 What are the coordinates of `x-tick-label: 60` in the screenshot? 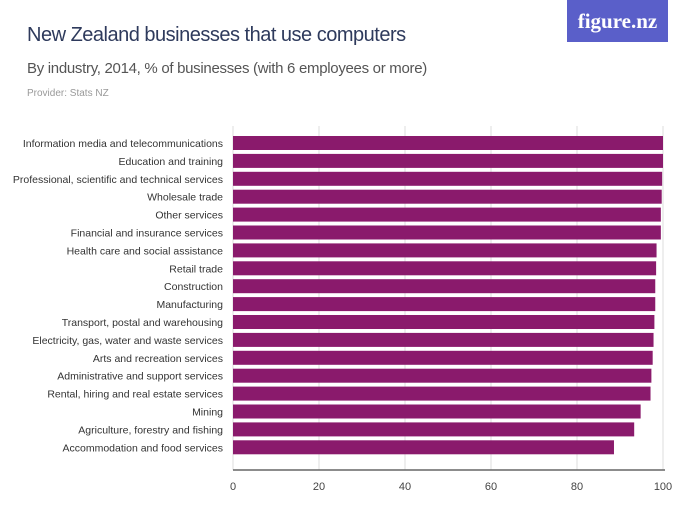 It's located at (491, 487).